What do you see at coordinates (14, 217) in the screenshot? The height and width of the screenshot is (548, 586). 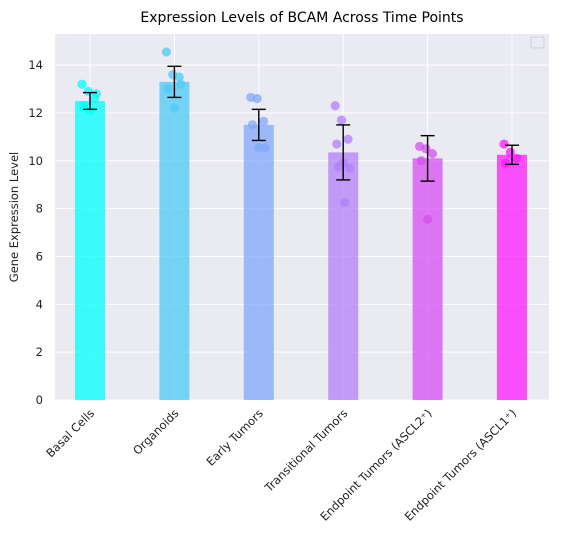 I see `y-axis-label: Gene Expression Level` at bounding box center [14, 217].